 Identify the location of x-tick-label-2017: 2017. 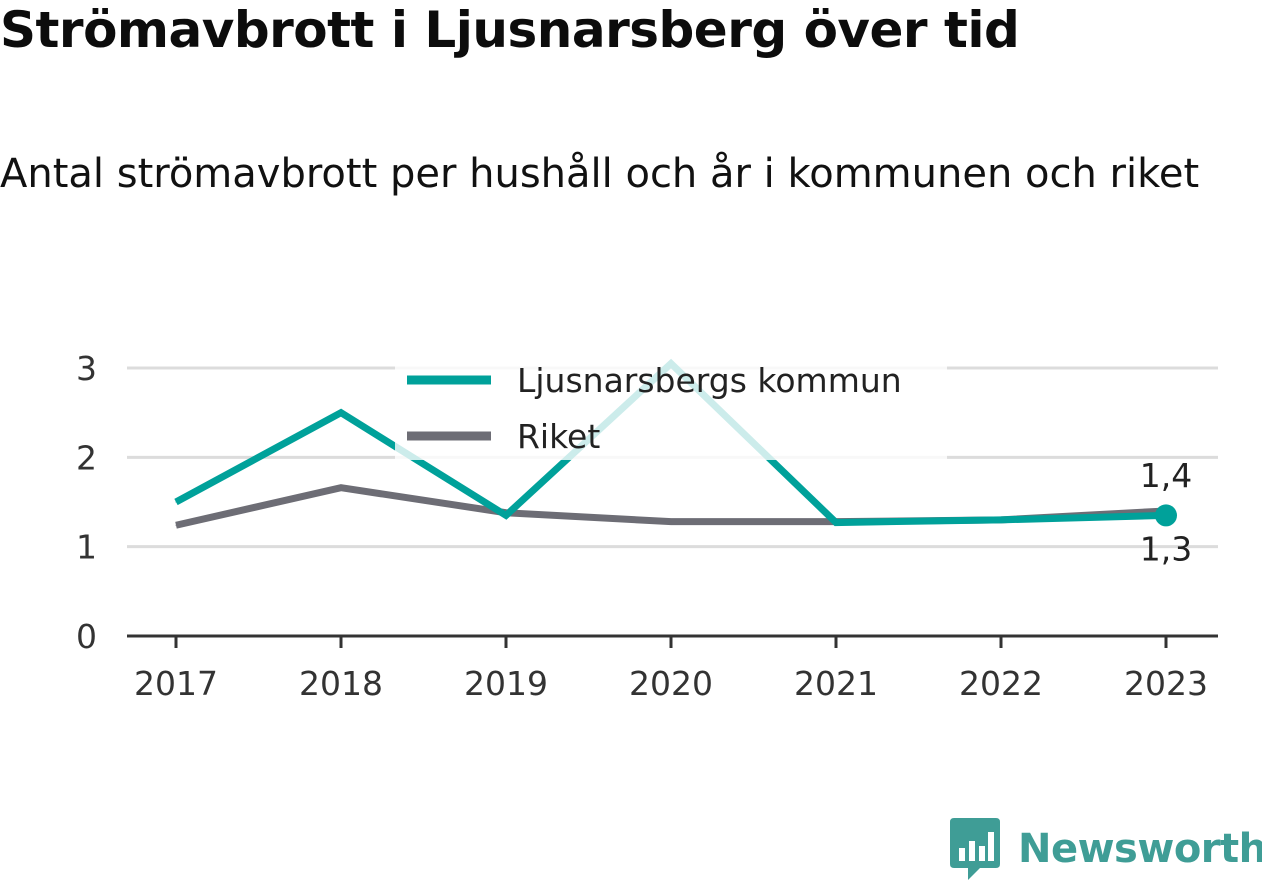
(176, 683).